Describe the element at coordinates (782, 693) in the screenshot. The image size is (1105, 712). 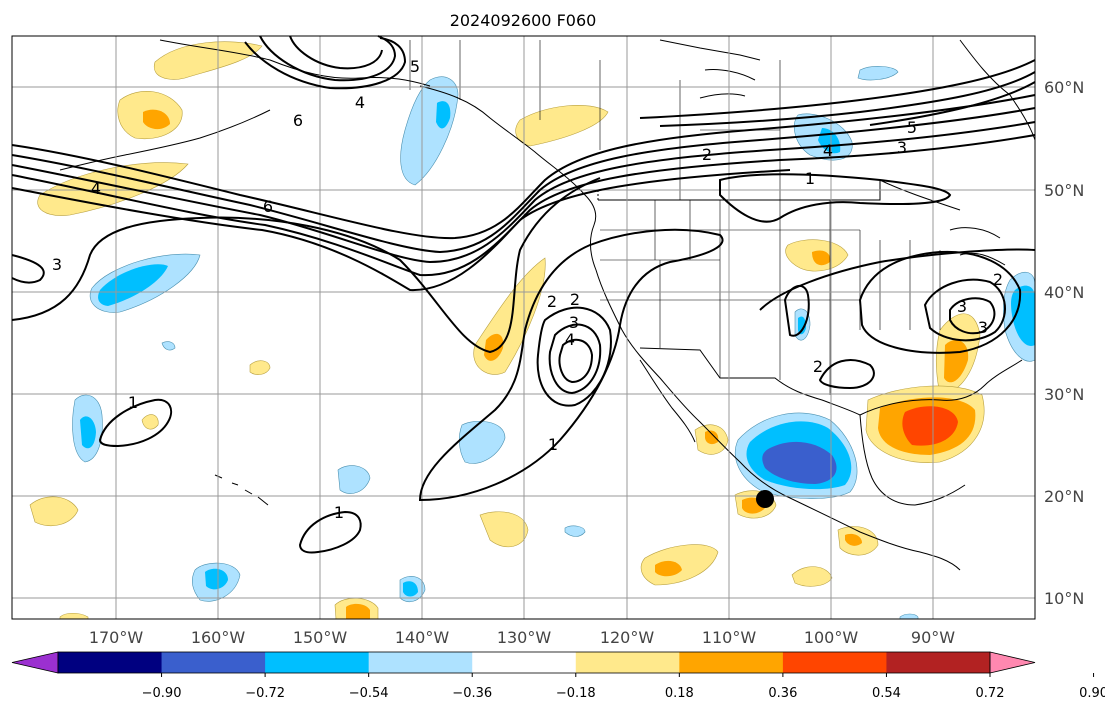
I see `colorbar-tick-label: 0.36` at that location.